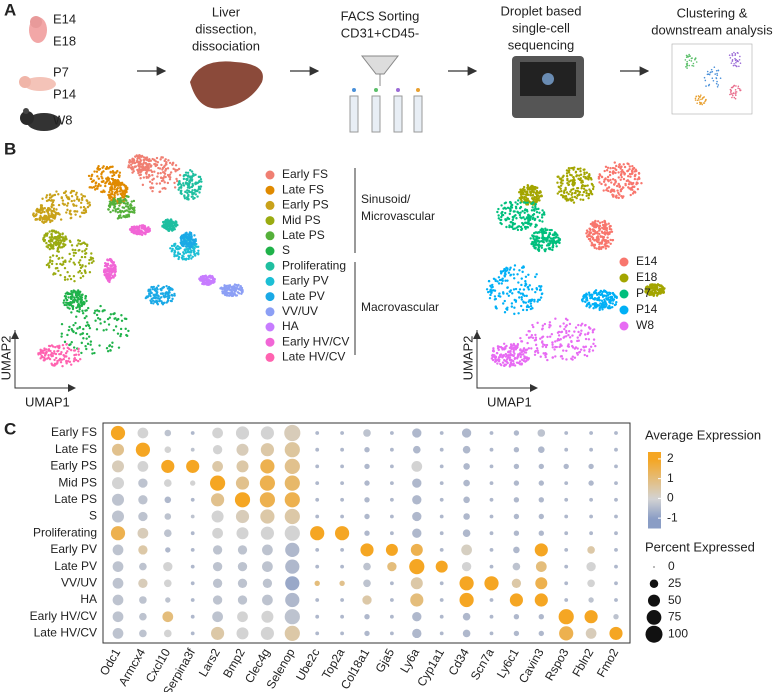 The image size is (784, 692). I want to click on column-label: Gja5, so click(384, 660).